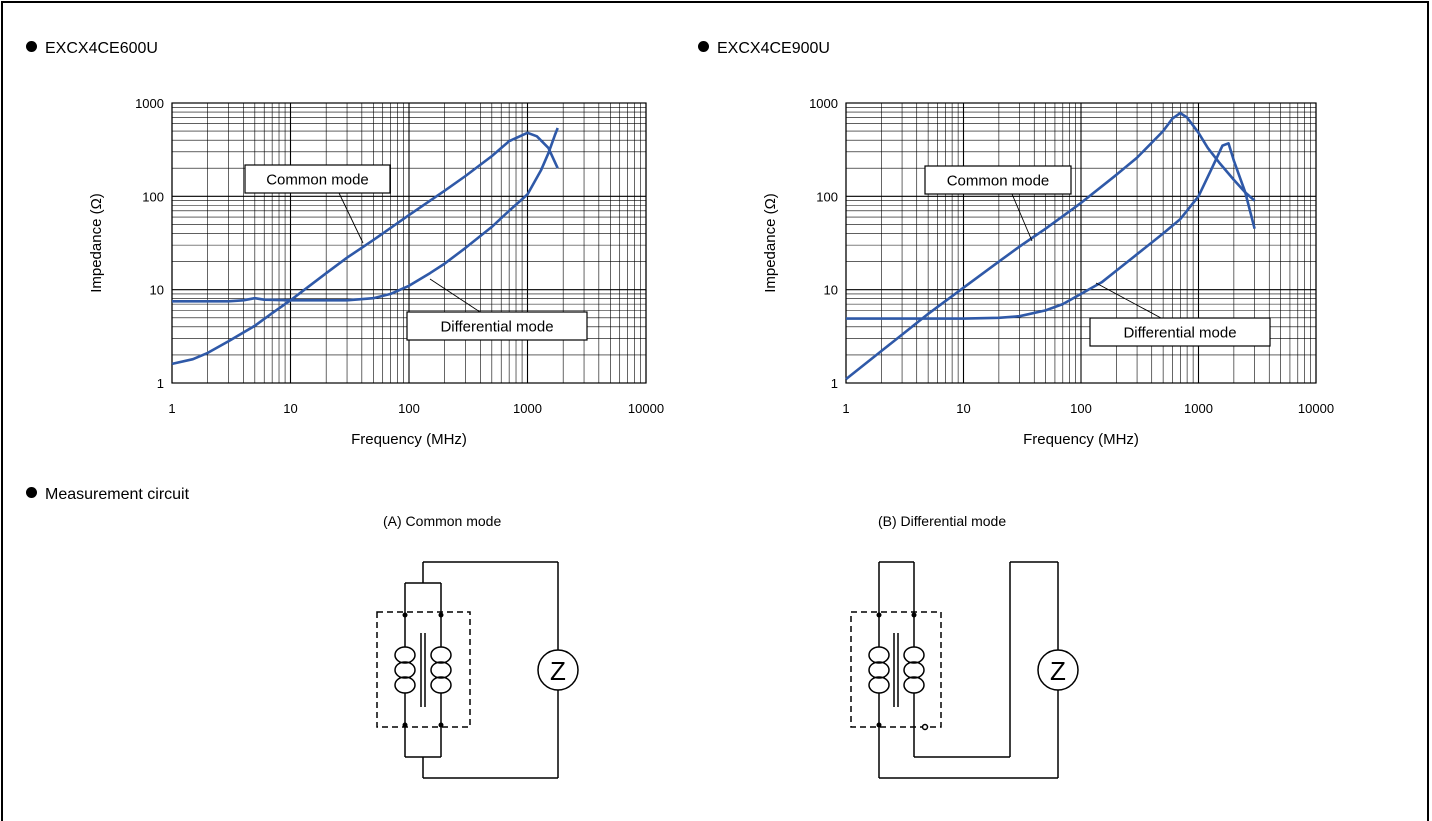 The width and height of the screenshot is (1432, 821). What do you see at coordinates (117, 494) in the screenshot?
I see `circuit-title: Measurement circuit` at bounding box center [117, 494].